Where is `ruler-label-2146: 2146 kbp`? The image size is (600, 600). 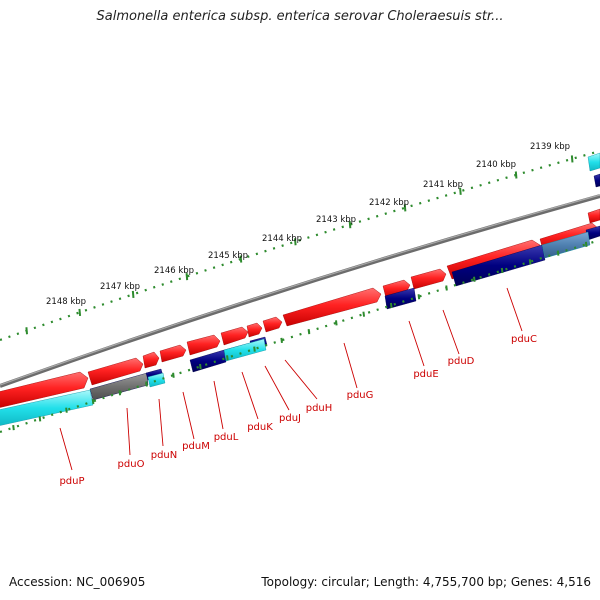
ruler-label-2146: 2146 kbp is located at coordinates (174, 271).